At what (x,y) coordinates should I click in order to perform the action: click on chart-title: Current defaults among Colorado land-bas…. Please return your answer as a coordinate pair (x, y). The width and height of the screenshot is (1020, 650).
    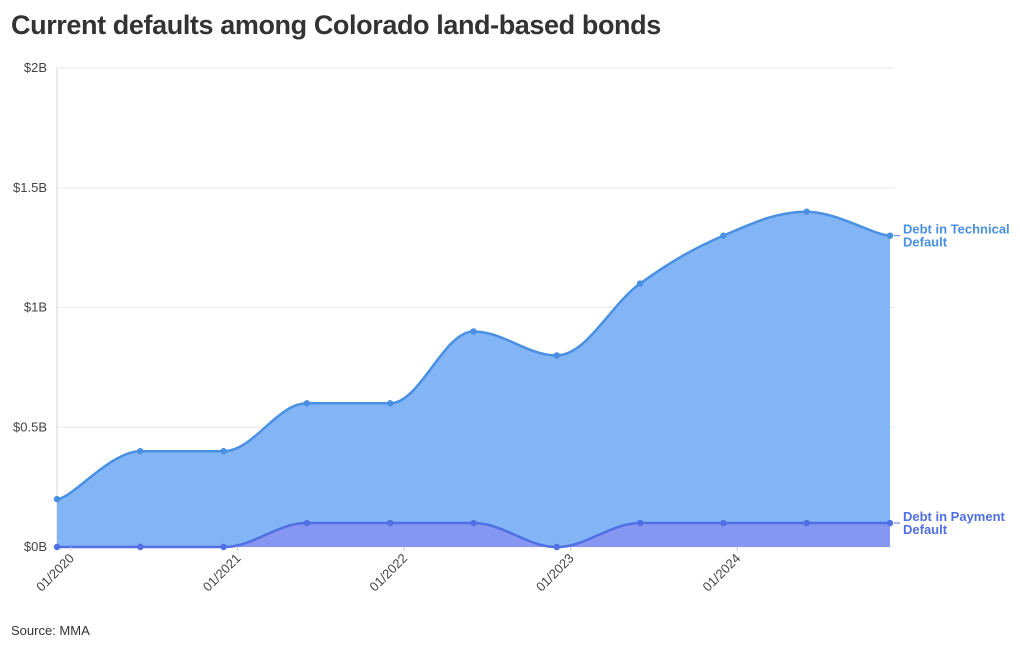
    Looking at the image, I should click on (336, 25).